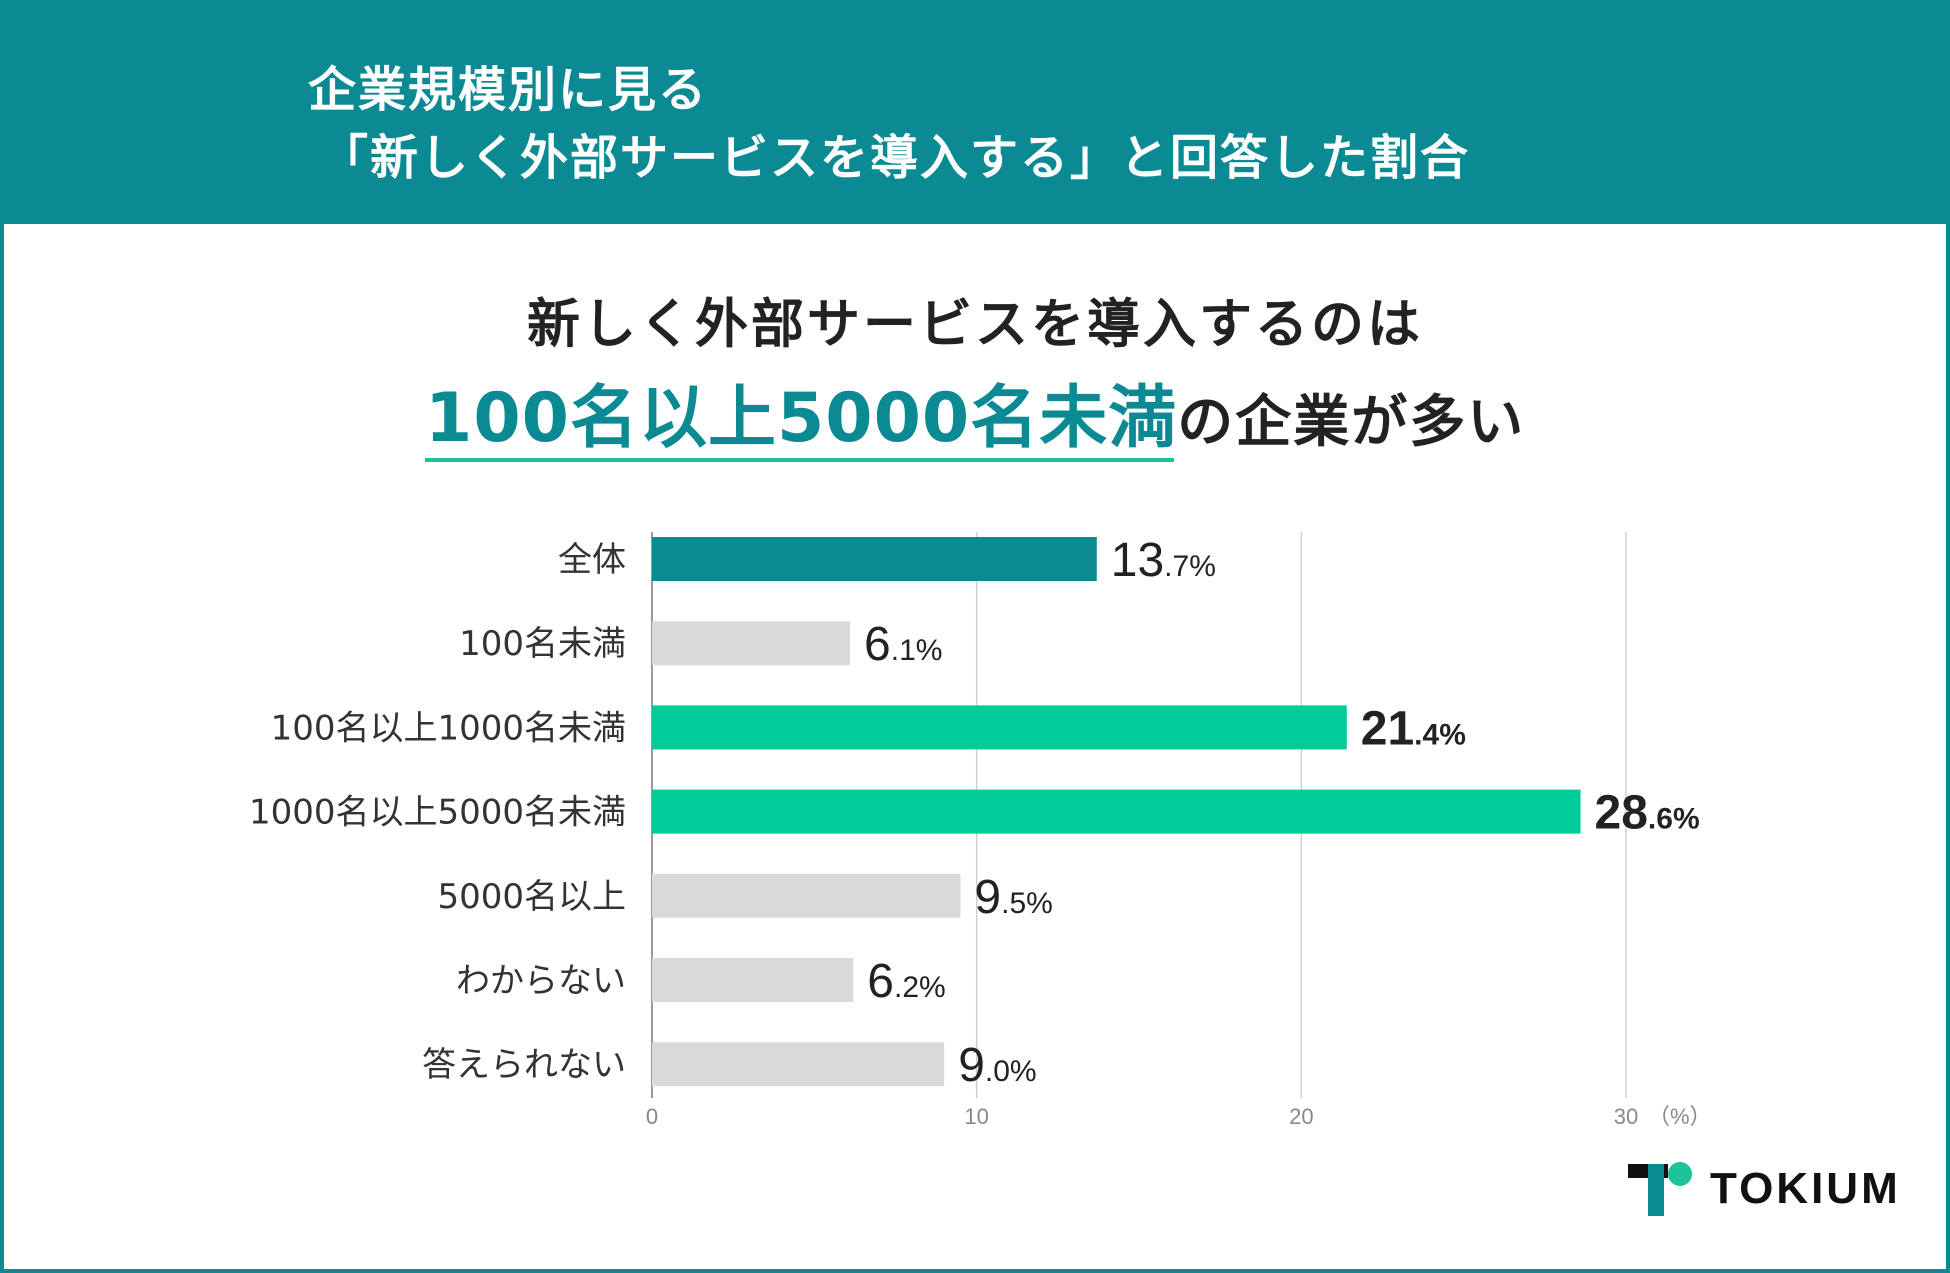  What do you see at coordinates (1387, 728) in the screenshot?
I see `value-label-integer: 21` at bounding box center [1387, 728].